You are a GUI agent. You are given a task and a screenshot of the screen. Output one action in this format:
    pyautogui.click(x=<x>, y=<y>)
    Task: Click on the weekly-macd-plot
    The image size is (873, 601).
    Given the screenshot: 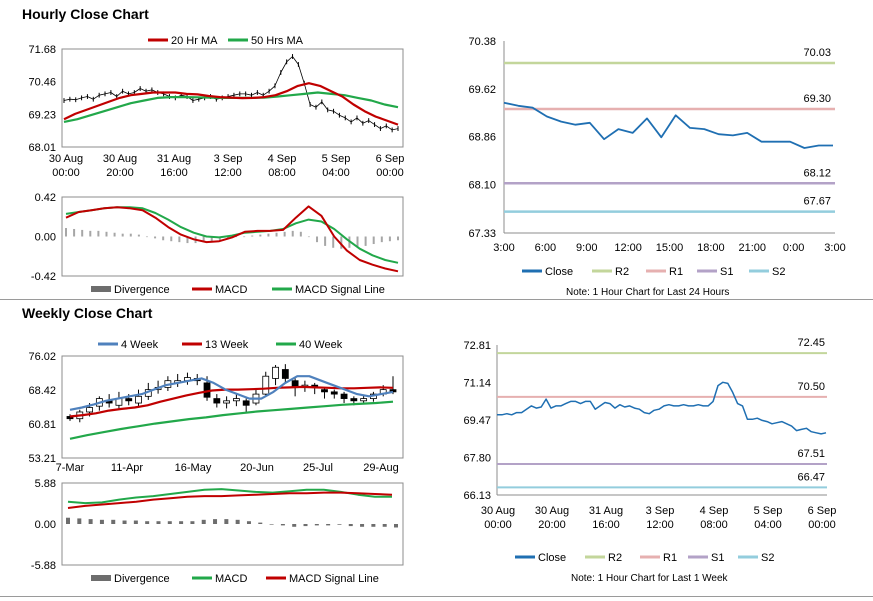 What is the action you would take?
    pyautogui.click(x=232, y=524)
    